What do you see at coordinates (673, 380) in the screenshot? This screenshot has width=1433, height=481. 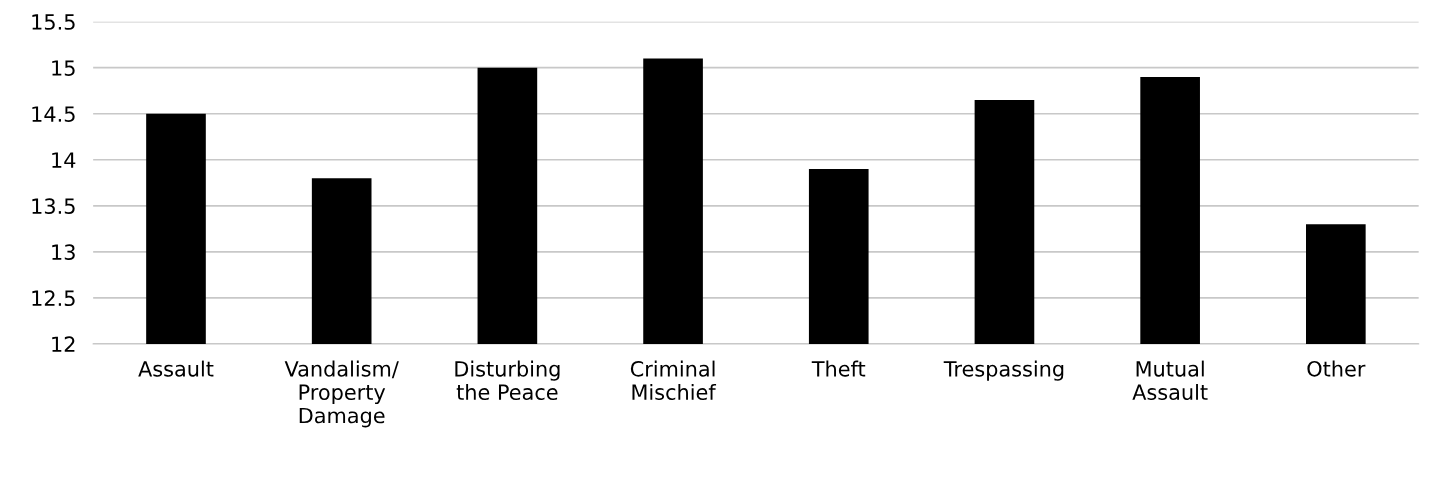 I see `x-tick-label: Criminal Mischief` at bounding box center [673, 380].